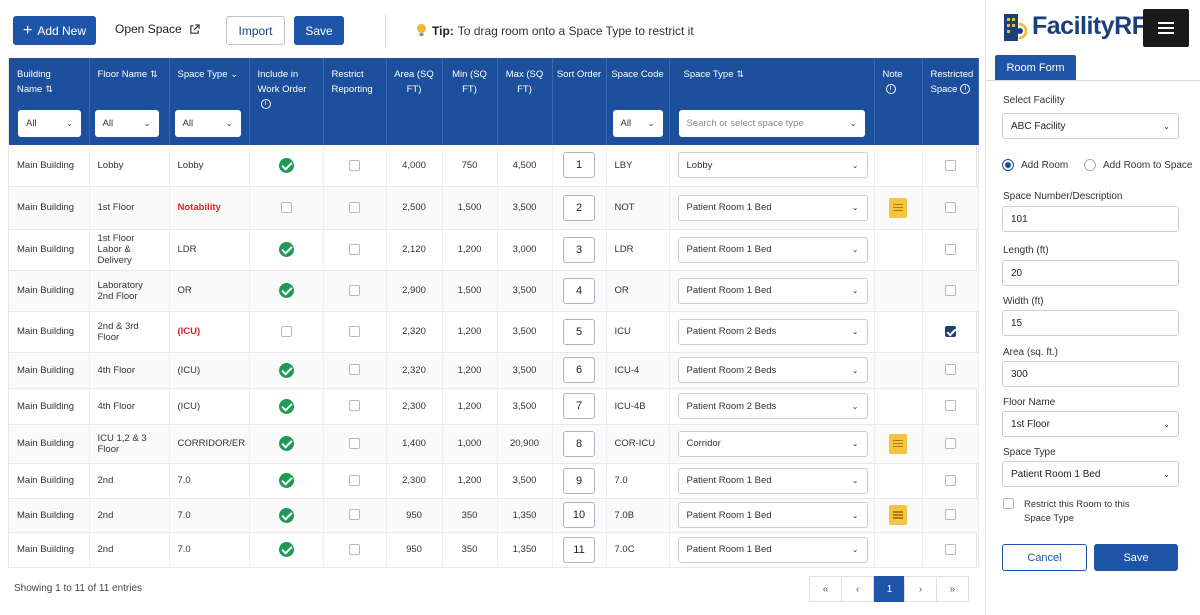 The height and width of the screenshot is (615, 1200). What do you see at coordinates (637, 123) in the screenshot?
I see `space-code-filter: All ⌄` at bounding box center [637, 123].